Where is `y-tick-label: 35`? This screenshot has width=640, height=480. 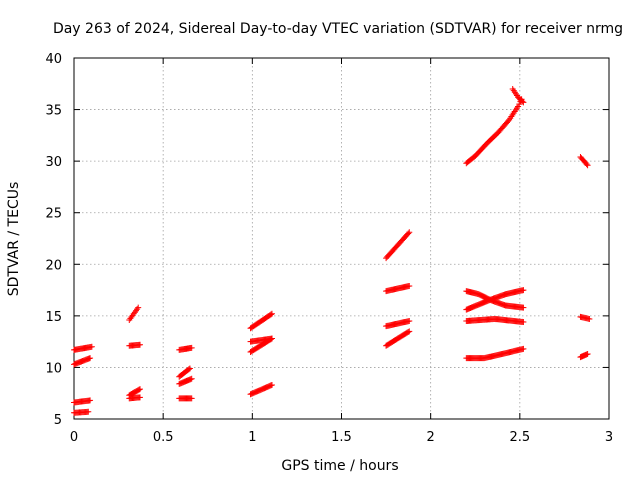
y-tick-label: 35 is located at coordinates (53, 111).